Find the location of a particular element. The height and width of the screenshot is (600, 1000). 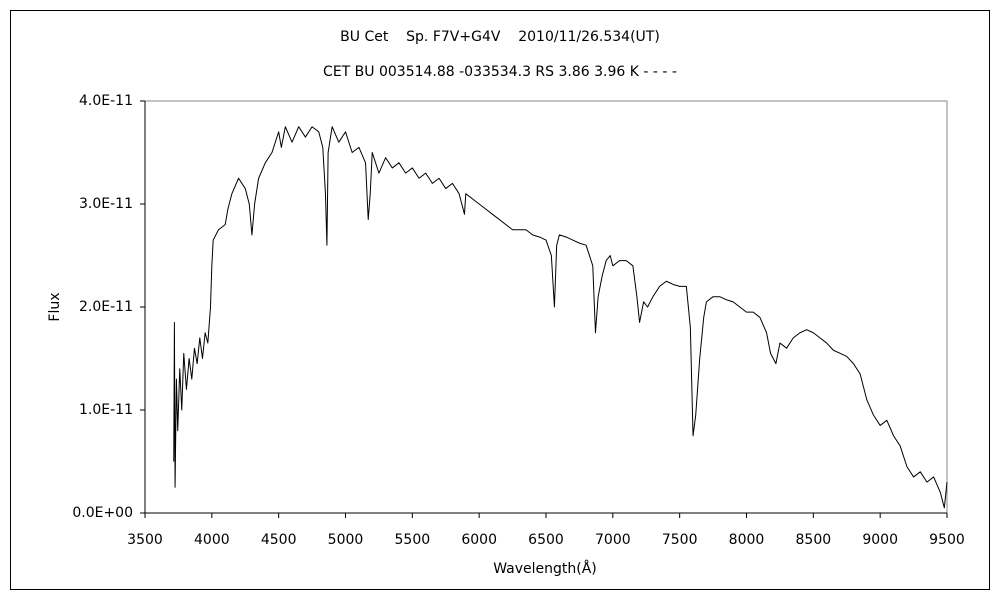

x-tick-label: 9000 is located at coordinates (880, 540).